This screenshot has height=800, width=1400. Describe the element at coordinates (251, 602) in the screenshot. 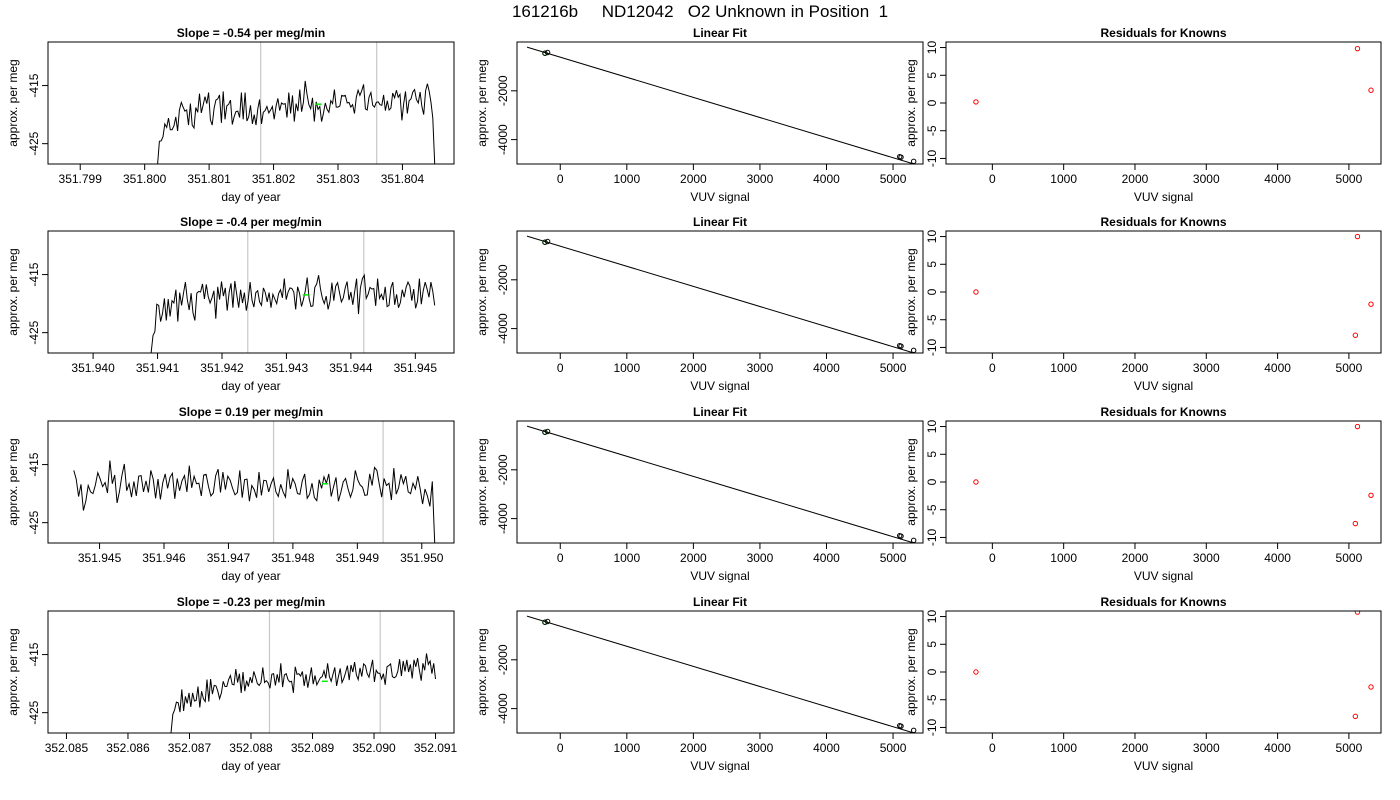

I see `panel-title: Slope = -0.23 per meg/min` at that location.